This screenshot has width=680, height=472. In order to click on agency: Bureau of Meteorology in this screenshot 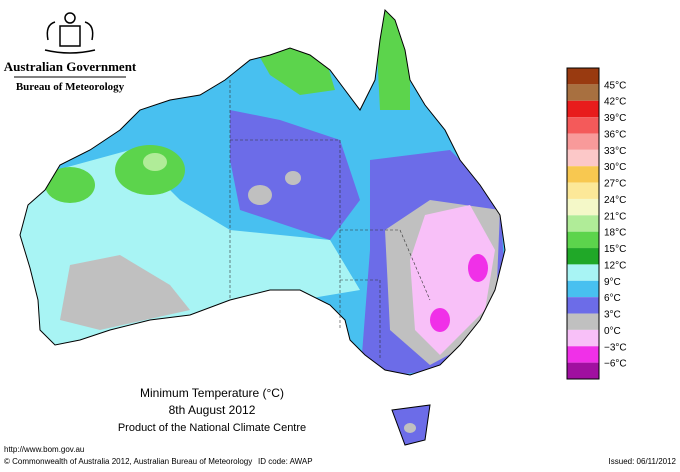, I will do `click(70, 87)`.